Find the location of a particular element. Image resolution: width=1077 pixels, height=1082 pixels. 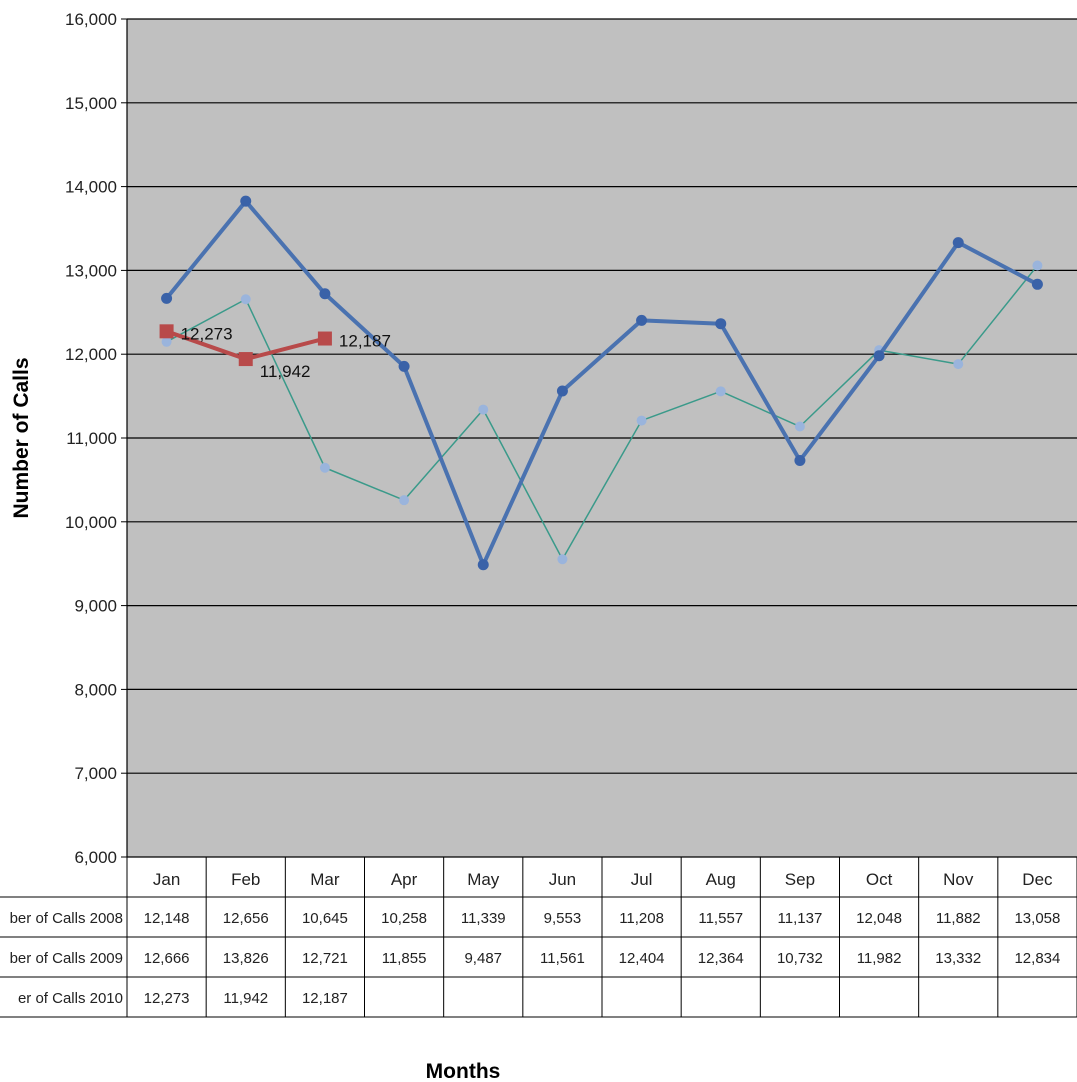

table-cell: 11,137 is located at coordinates (800, 918).